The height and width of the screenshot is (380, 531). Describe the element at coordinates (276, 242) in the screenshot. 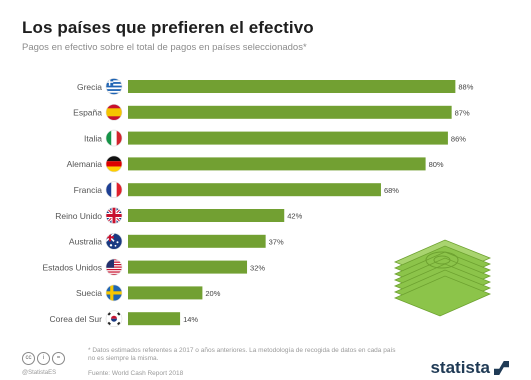

I see `value-label: 37%` at that location.